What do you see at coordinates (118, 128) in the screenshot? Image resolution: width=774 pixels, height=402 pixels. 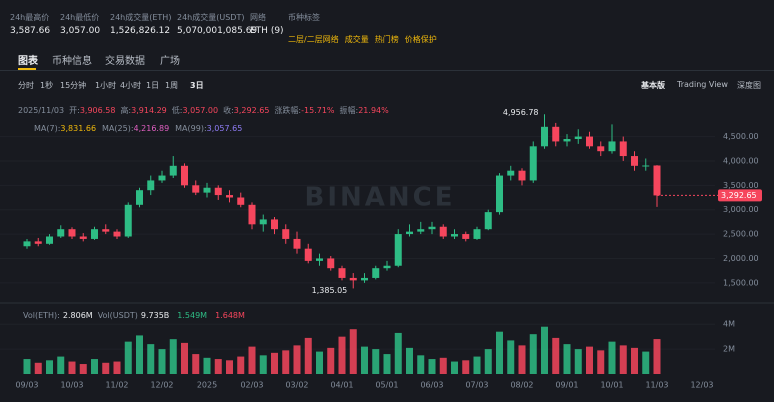 I see `ma-label: MA(25):` at bounding box center [118, 128].